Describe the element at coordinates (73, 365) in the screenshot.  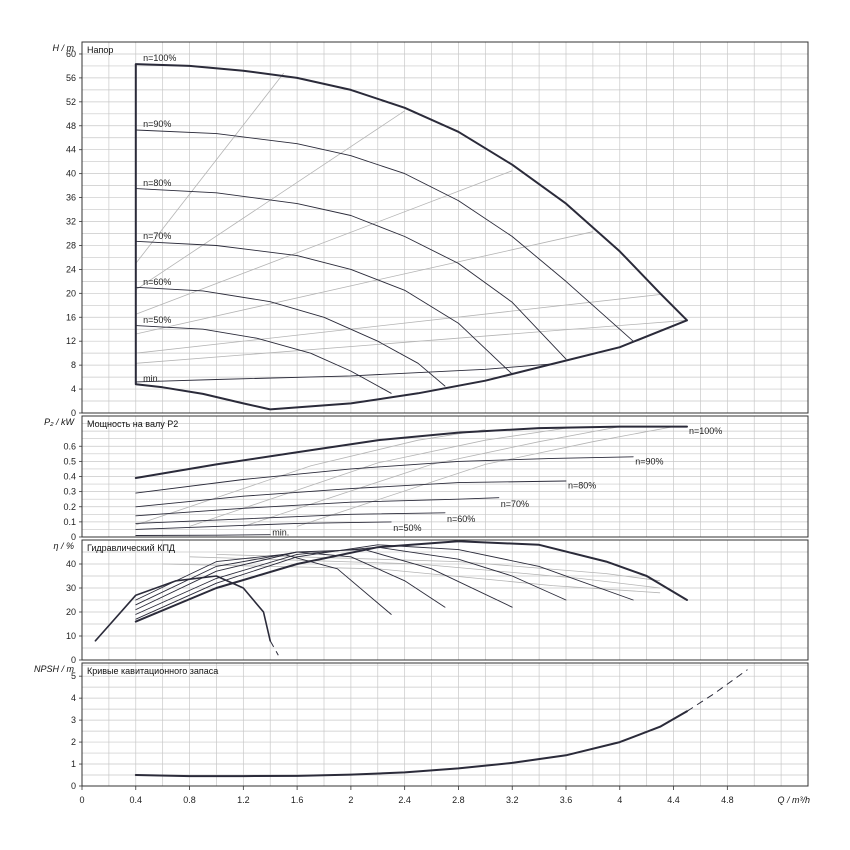
I see `y-tick-label: 8` at that location.